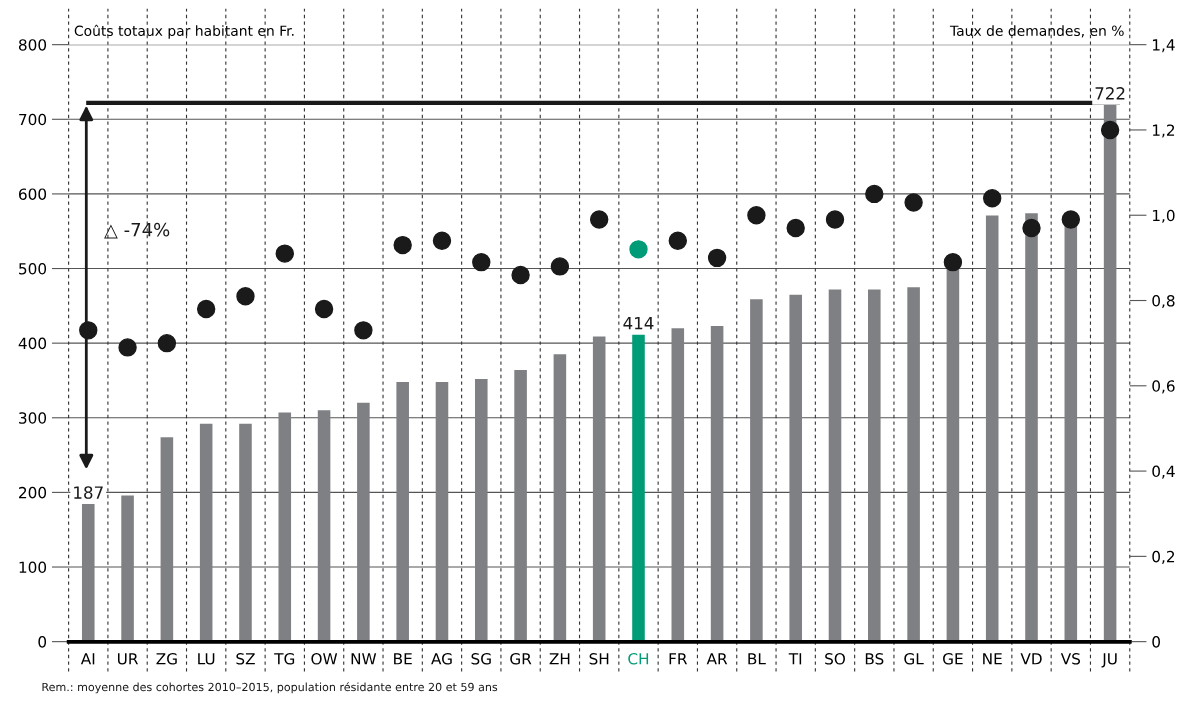  What do you see at coordinates (166, 659) in the screenshot?
I see `x-tick-label: ZG` at bounding box center [166, 659].